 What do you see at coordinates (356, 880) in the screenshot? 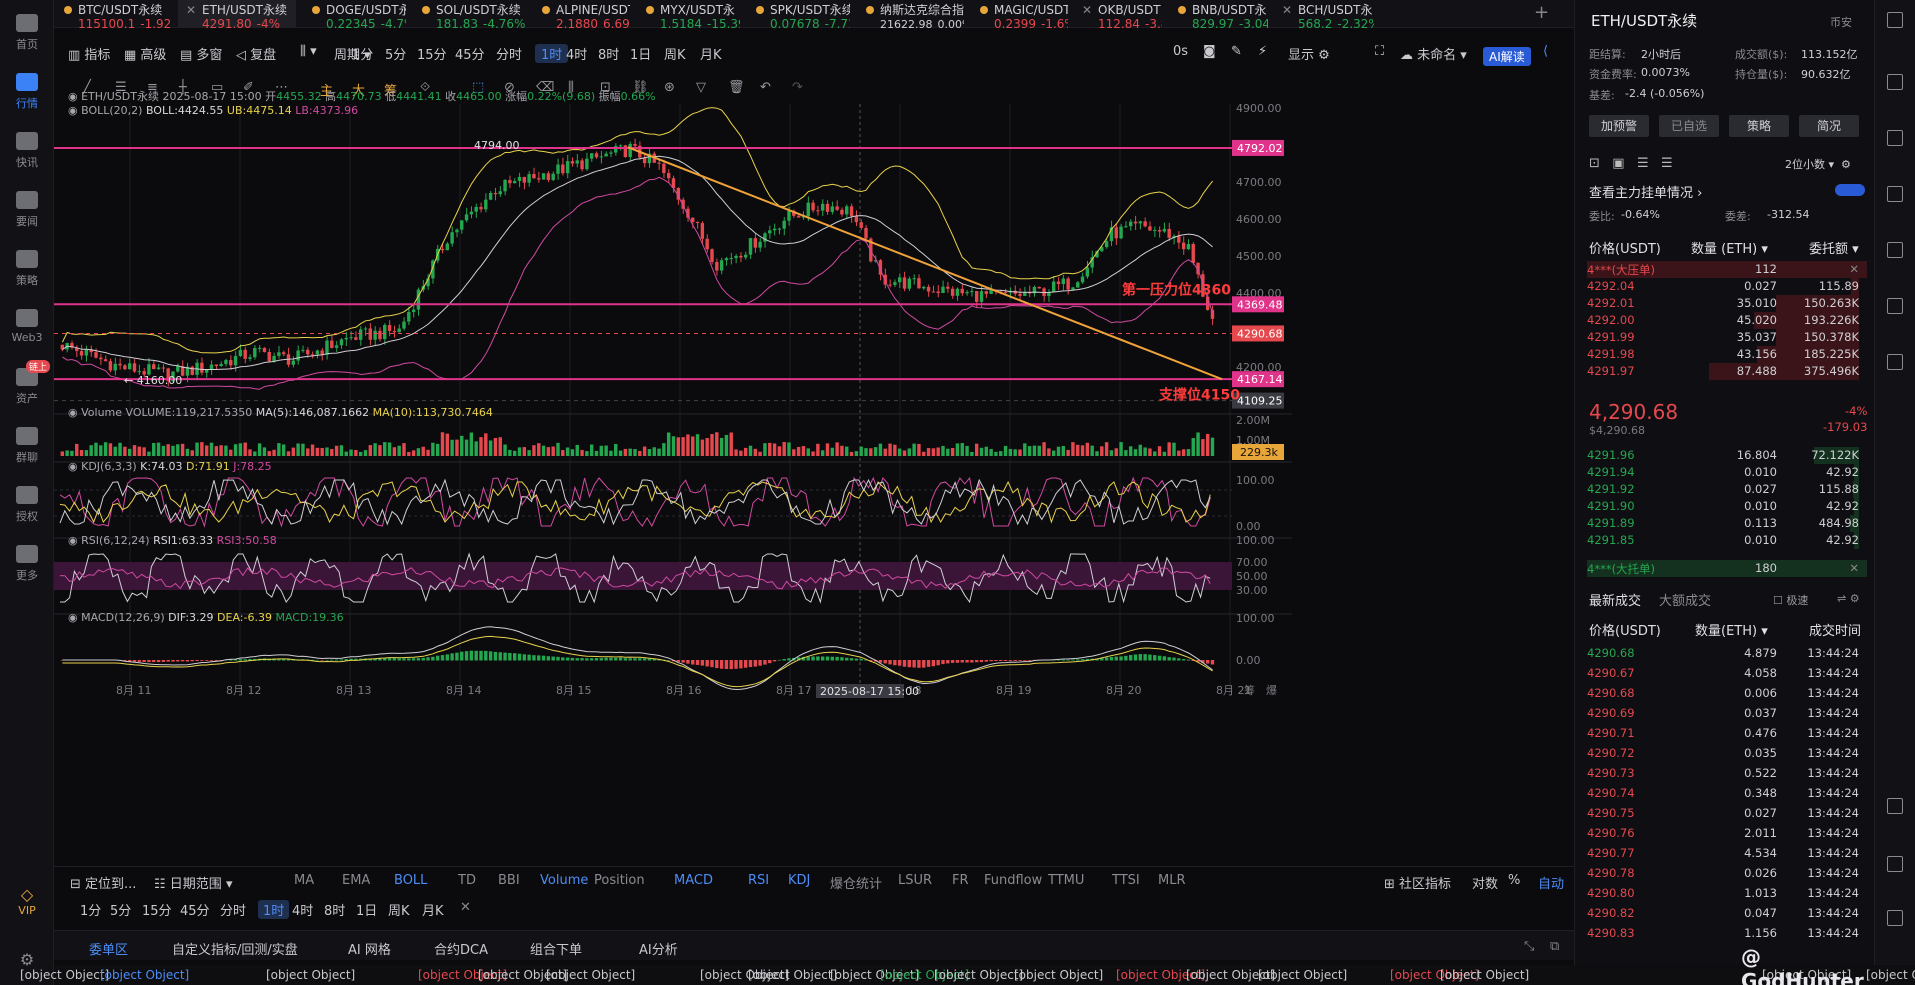
I see `indicator-1: EMA` at bounding box center [356, 880].